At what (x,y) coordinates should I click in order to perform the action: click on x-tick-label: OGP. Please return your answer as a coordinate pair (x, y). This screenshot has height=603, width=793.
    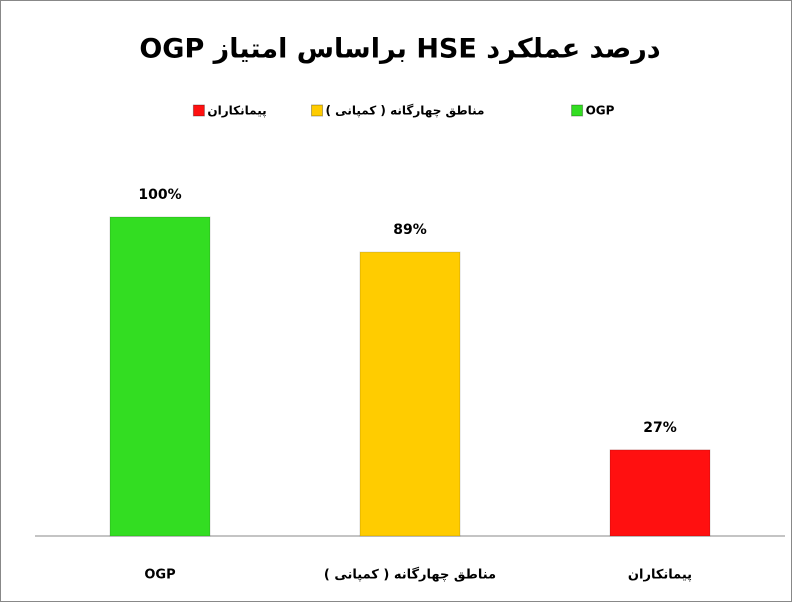
    Looking at the image, I should click on (159, 575).